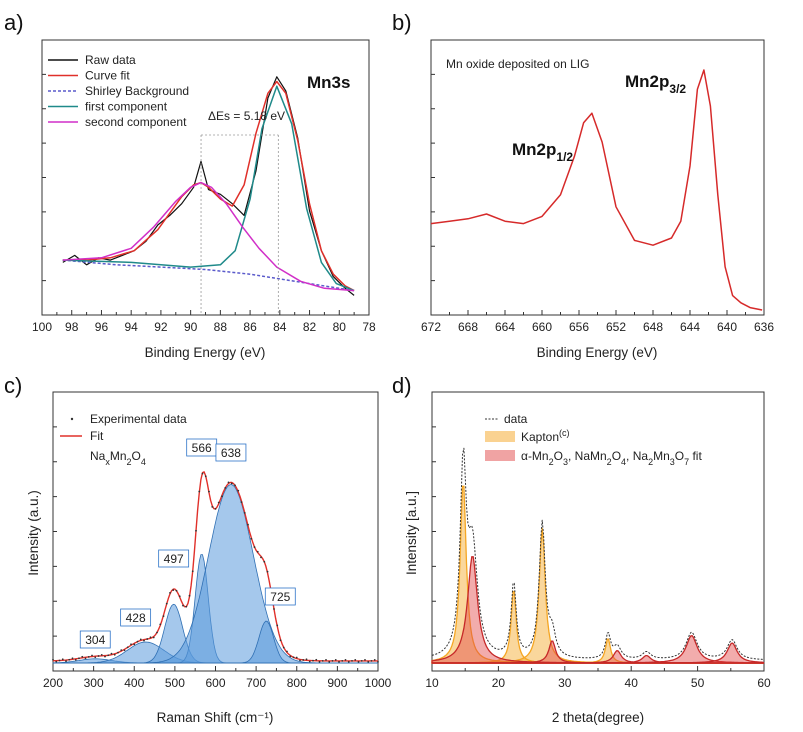  Describe the element at coordinates (118, 458) in the screenshot. I see `legend-label: NaxMn2O4` at that location.